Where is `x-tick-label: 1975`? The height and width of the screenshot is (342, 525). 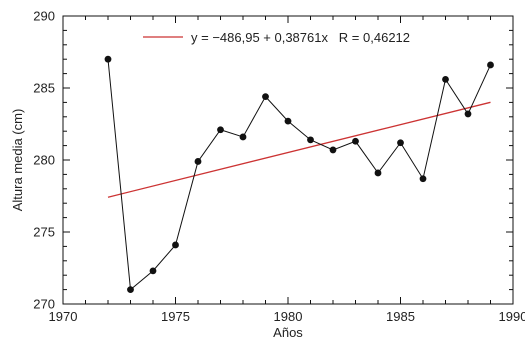
x-tick-label: 1975 is located at coordinates (175, 316).